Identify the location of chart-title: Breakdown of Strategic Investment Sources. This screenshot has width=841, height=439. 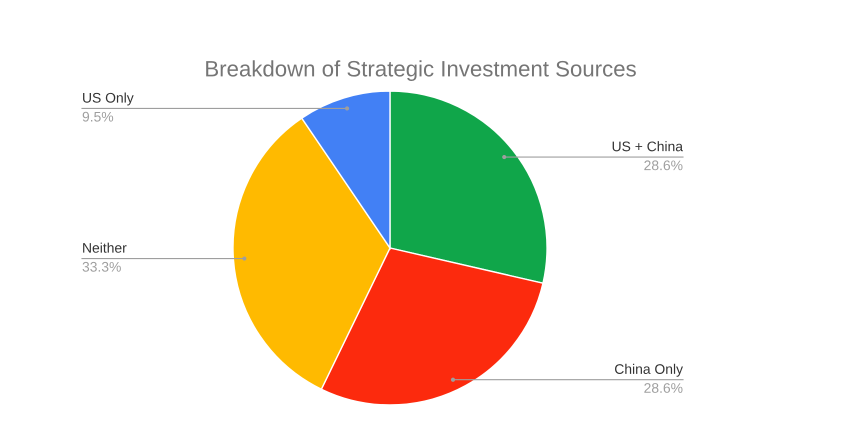
(421, 70).